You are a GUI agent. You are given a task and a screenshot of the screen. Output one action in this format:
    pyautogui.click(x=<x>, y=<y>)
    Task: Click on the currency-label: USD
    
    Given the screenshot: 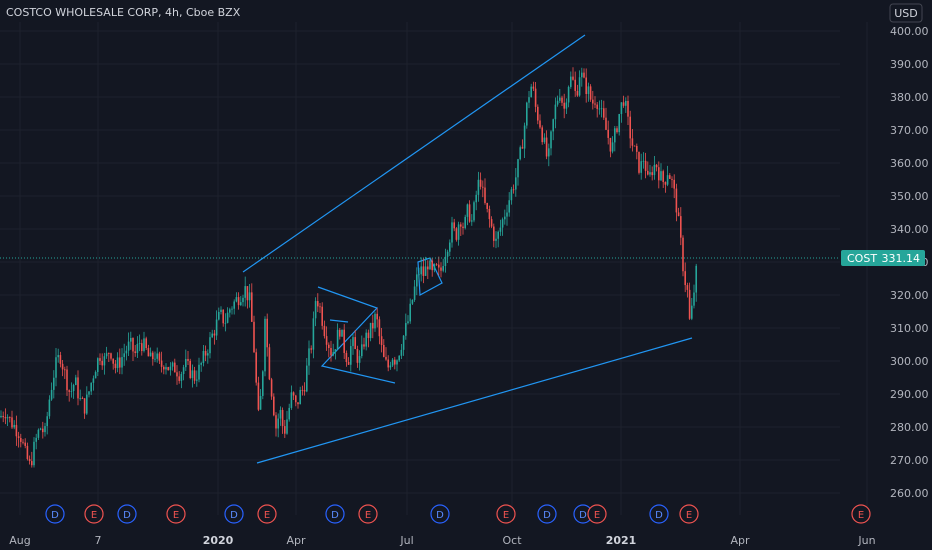 What is the action you would take?
    pyautogui.click(x=906, y=13)
    